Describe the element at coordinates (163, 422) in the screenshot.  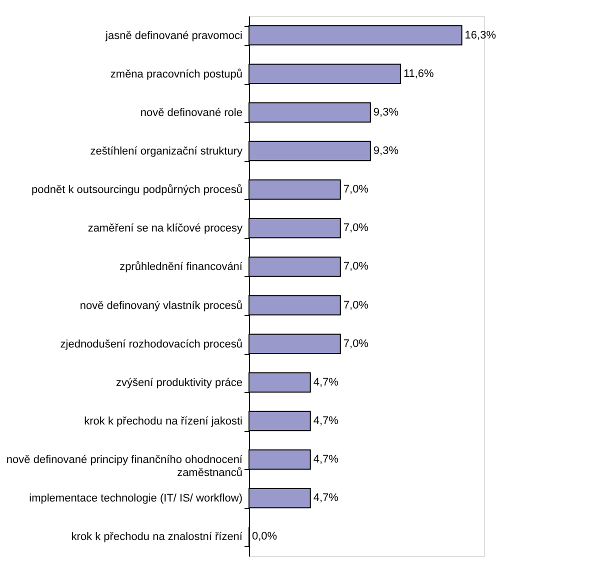
I see `y-tick-label: krok k přechodu na řízení jakosti` at that location.